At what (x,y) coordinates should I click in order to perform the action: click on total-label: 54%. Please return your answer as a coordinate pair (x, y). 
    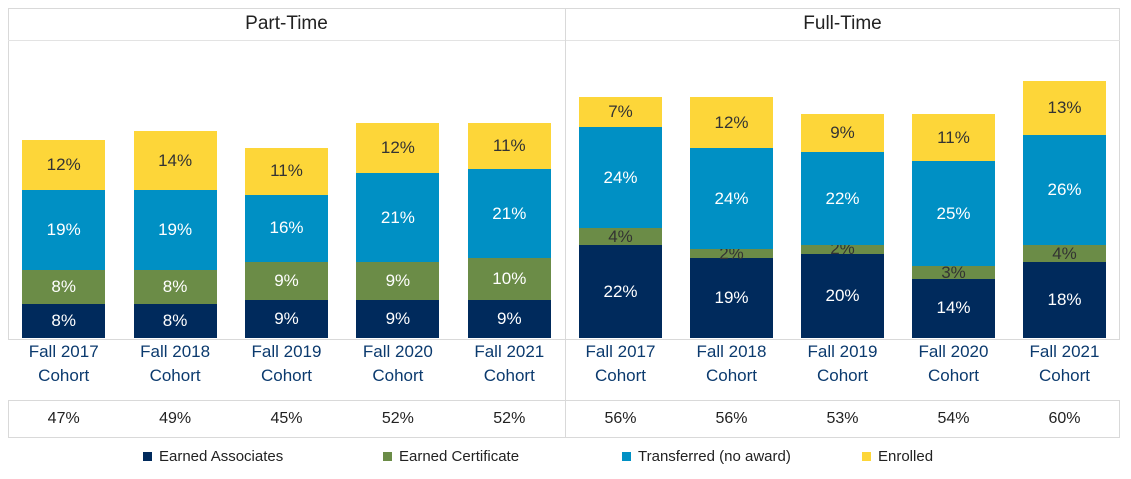
    Looking at the image, I should click on (953, 418).